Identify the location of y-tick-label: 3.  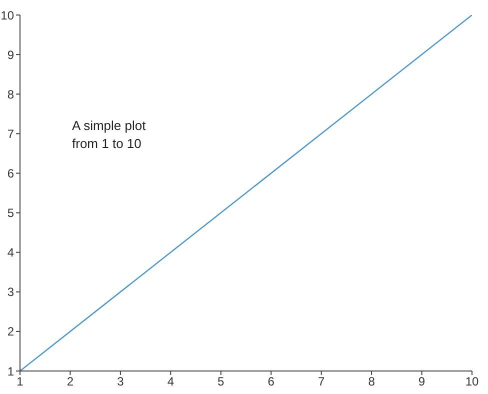
(10, 292).